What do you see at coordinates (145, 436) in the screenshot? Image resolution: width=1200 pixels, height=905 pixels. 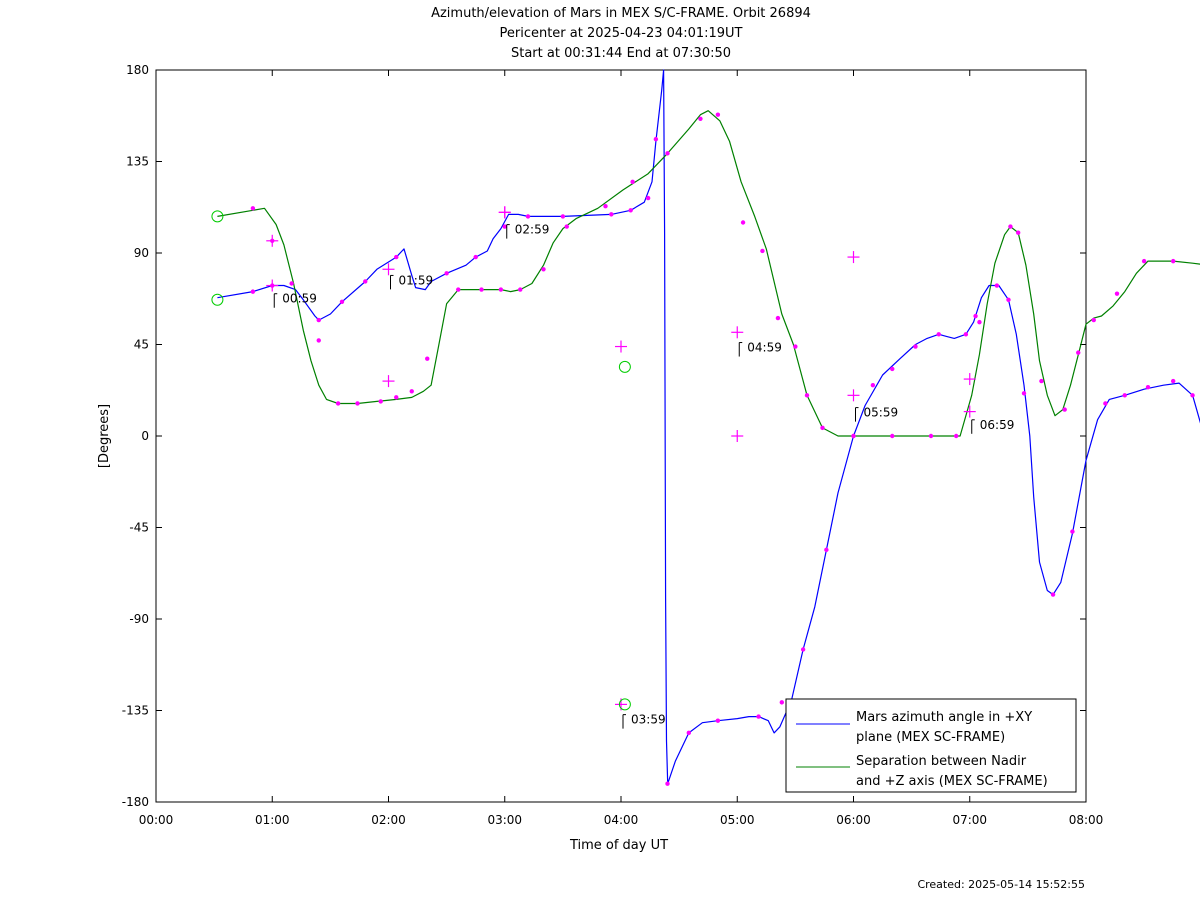 I see `y-tick-label: 0` at bounding box center [145, 436].